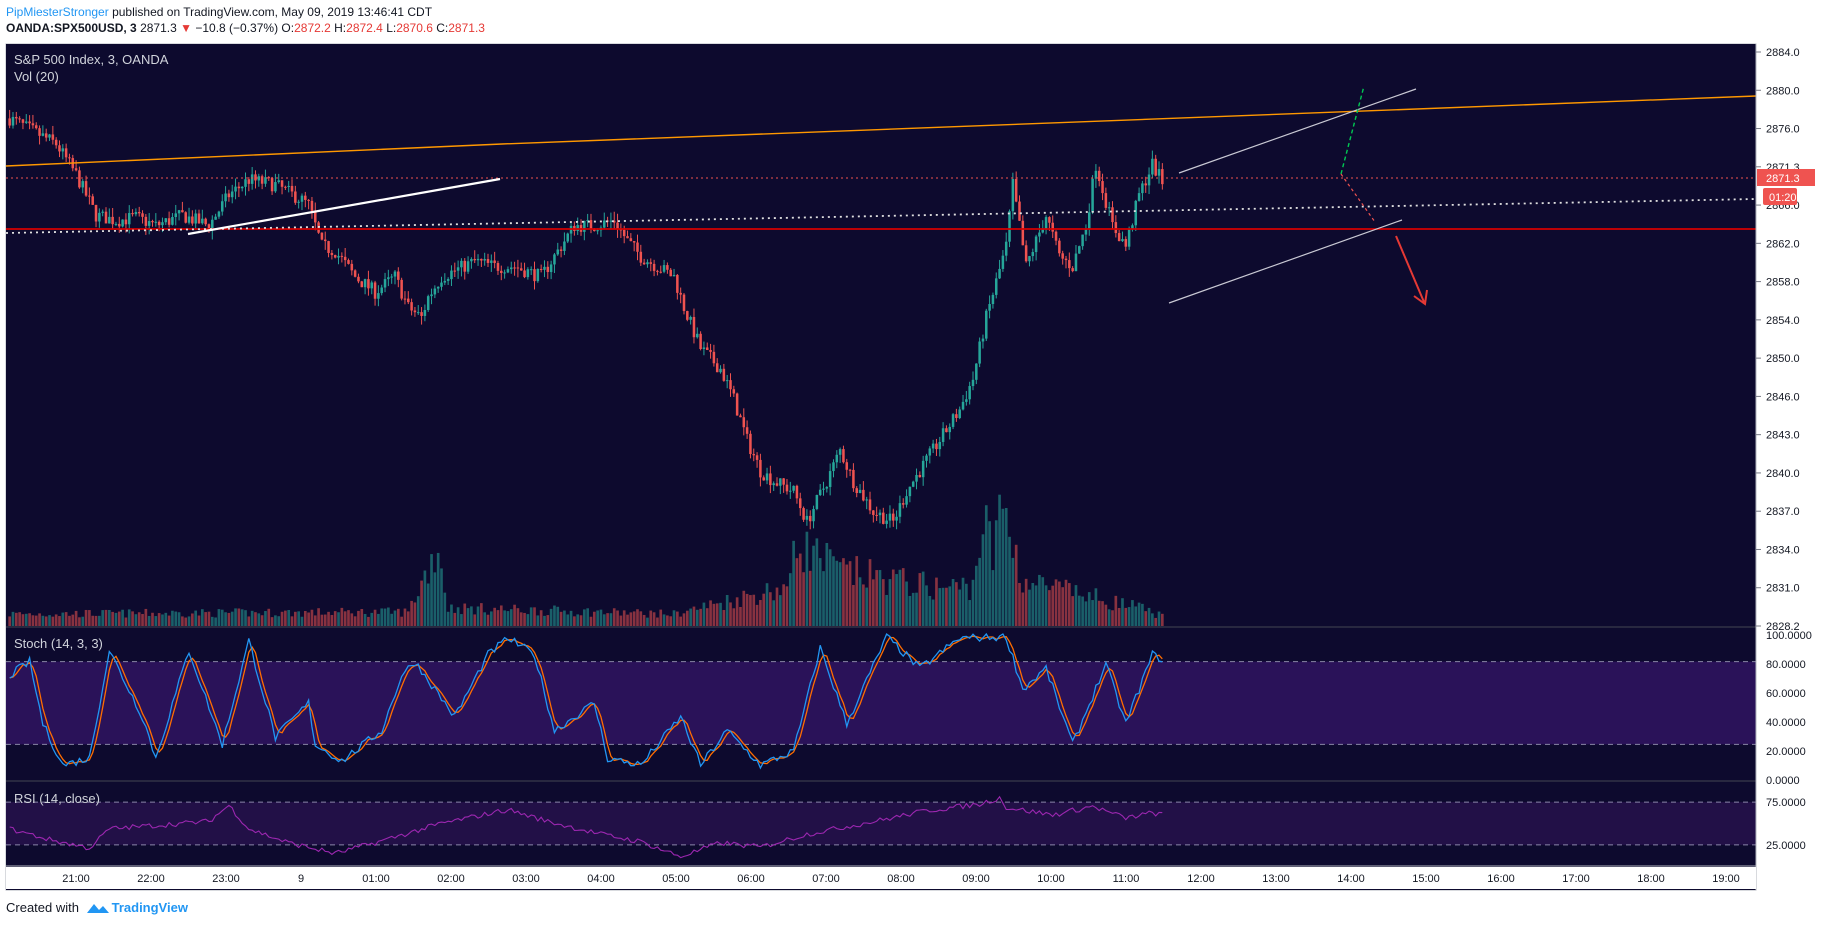  What do you see at coordinates (57, 12) in the screenshot?
I see `author-link: PipMiesterStronger` at bounding box center [57, 12].